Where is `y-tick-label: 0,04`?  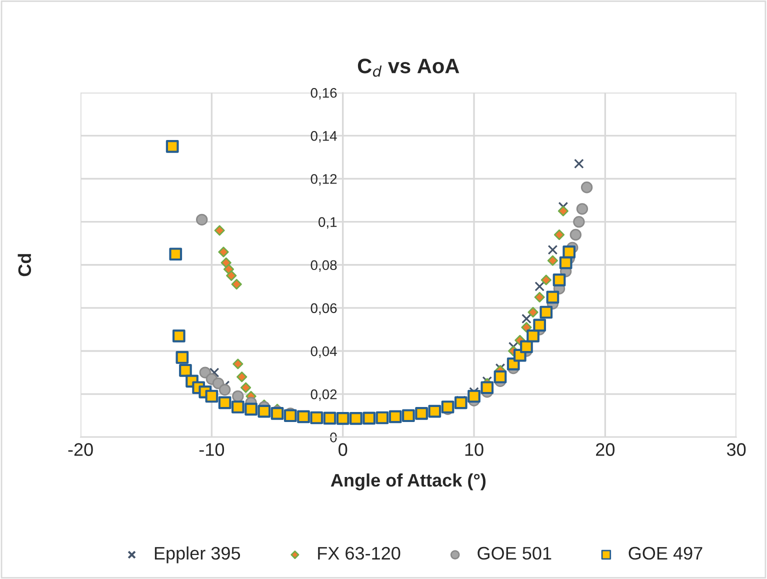 y-tick-label: 0,04 is located at coordinates (323, 352).